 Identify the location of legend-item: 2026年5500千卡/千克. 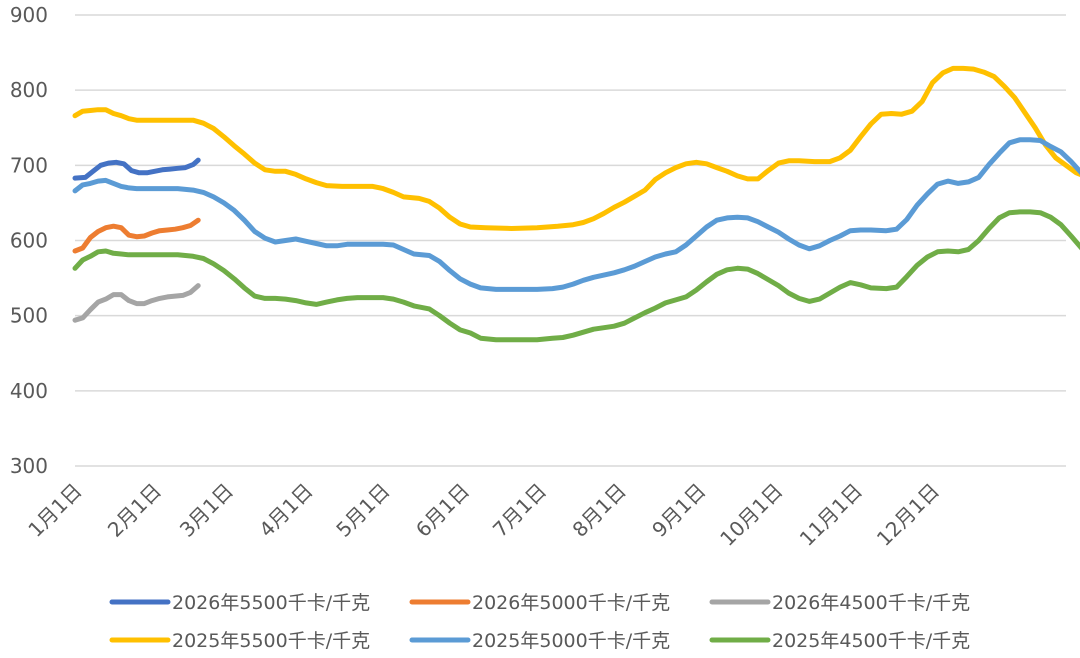
(239, 603).